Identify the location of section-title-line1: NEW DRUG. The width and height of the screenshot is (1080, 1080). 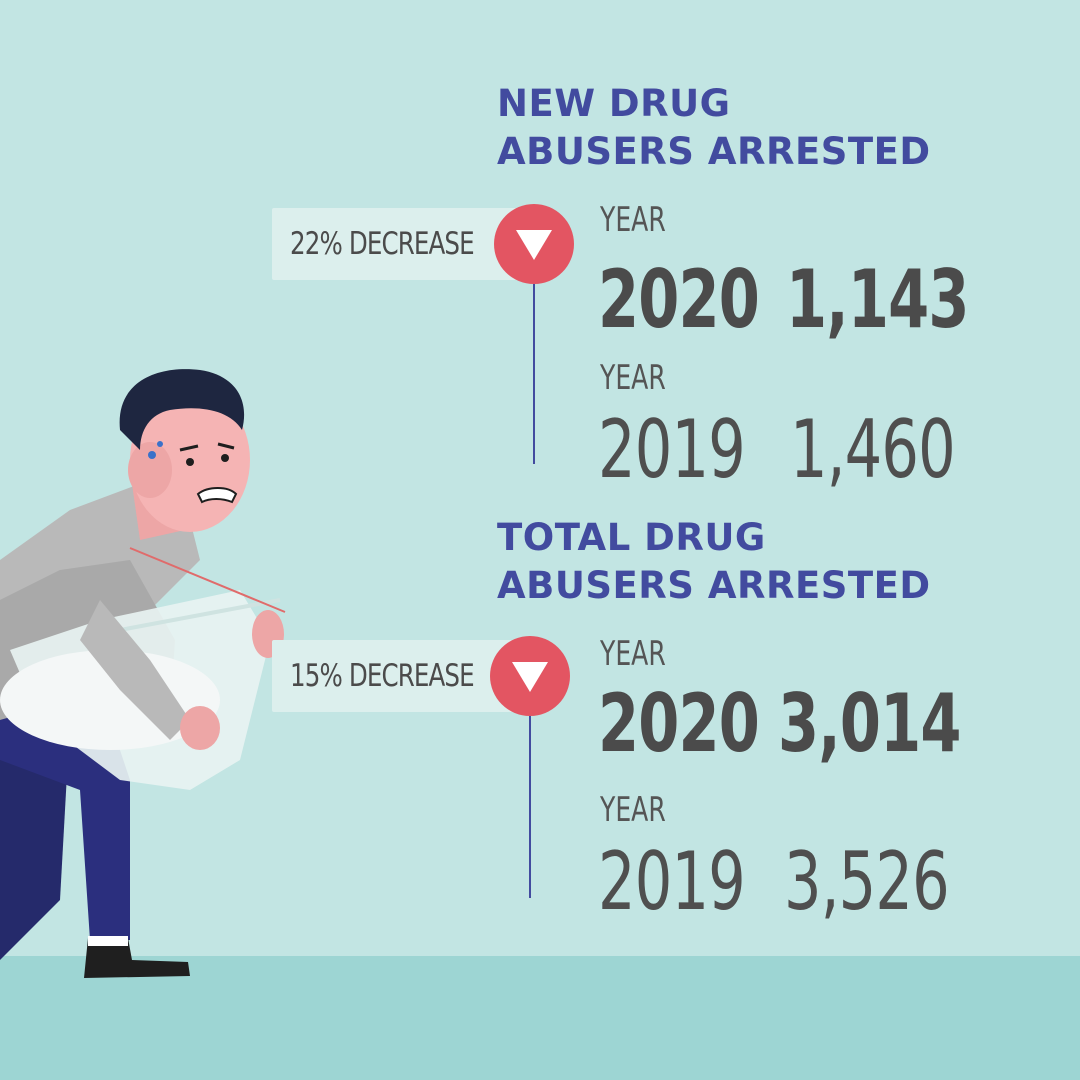
(614, 103).